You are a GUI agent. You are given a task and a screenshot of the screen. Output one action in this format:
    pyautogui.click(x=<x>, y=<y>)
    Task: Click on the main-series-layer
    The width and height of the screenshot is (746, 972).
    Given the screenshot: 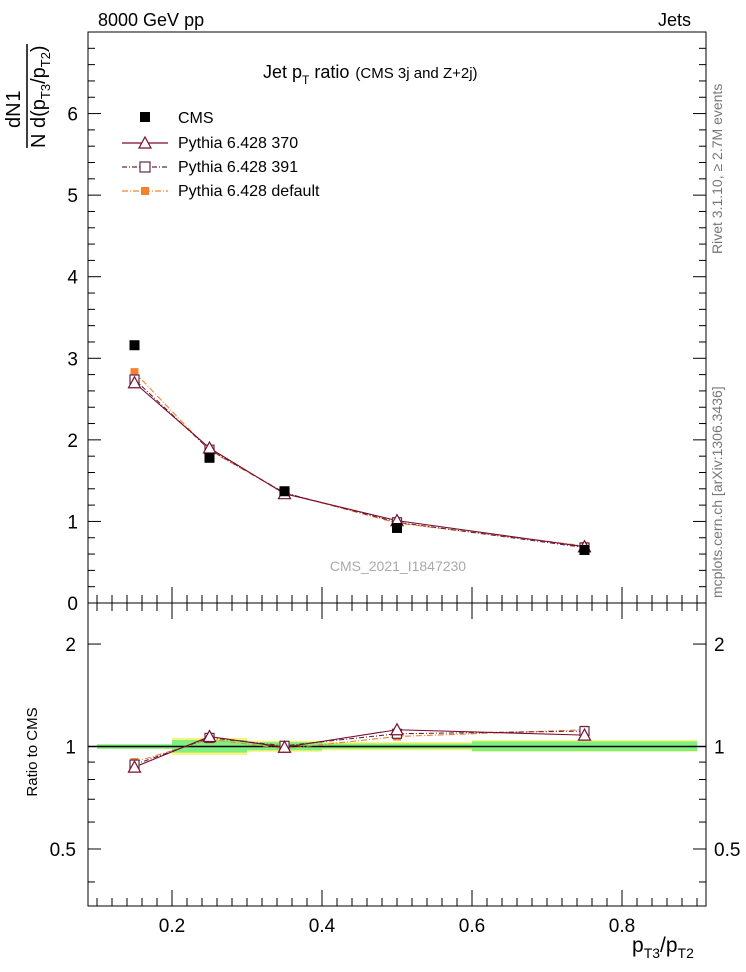 What is the action you would take?
    pyautogui.click(x=359, y=447)
    